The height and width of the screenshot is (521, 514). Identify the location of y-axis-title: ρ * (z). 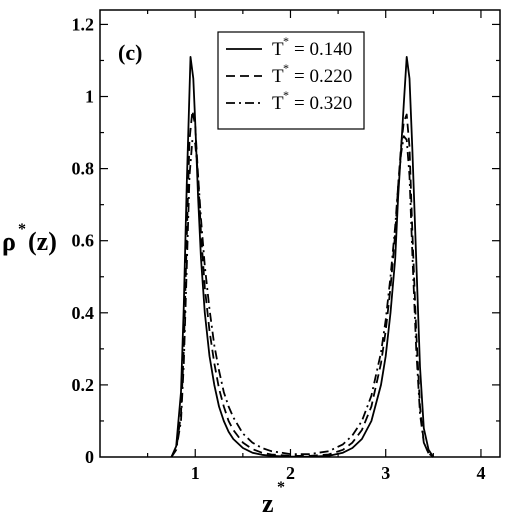
(29, 238).